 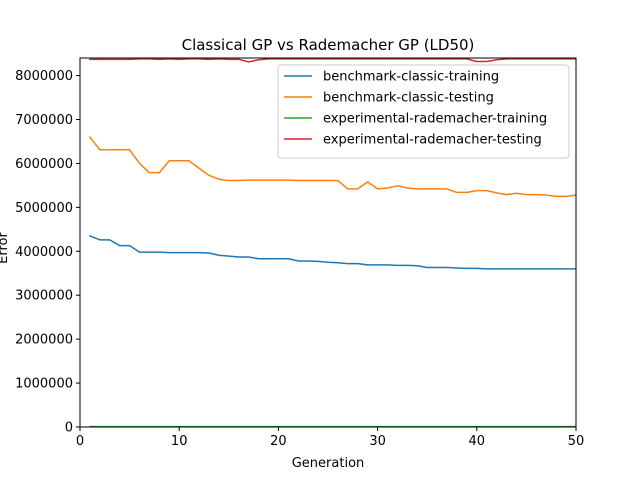 I want to click on y-tick-label: 3000000, so click(x=44, y=296).